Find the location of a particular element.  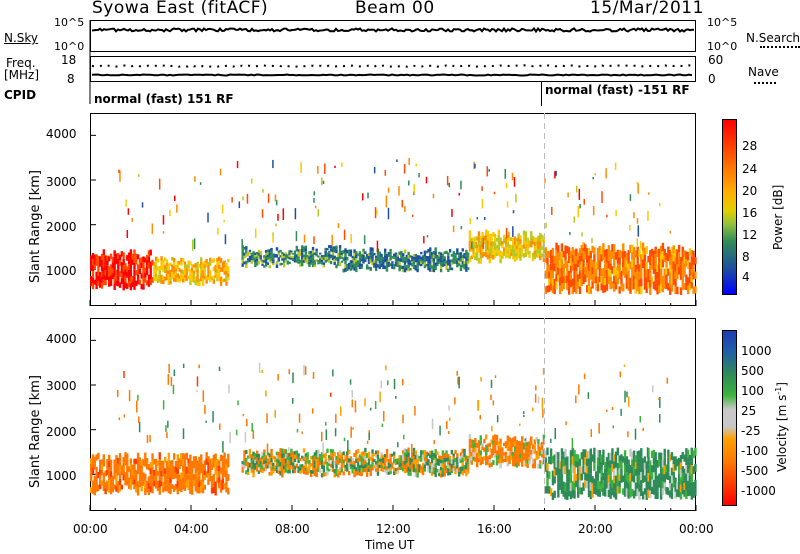

power-cb-tick-12: 12 is located at coordinates (750, 235).